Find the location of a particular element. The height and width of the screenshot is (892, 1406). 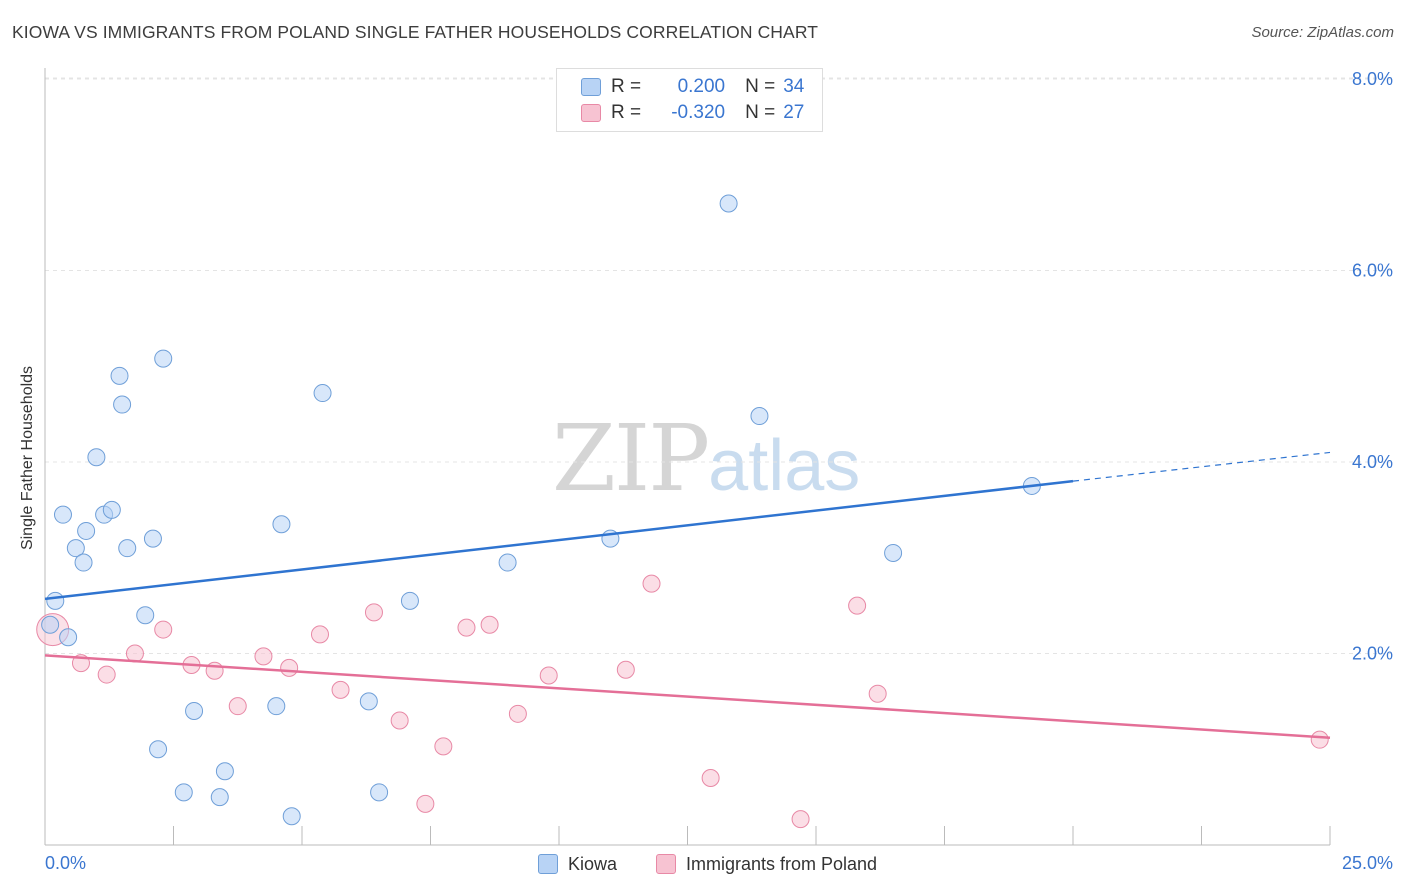

source-label: Source: ZipAtlas.com is located at coordinates (1322, 32).